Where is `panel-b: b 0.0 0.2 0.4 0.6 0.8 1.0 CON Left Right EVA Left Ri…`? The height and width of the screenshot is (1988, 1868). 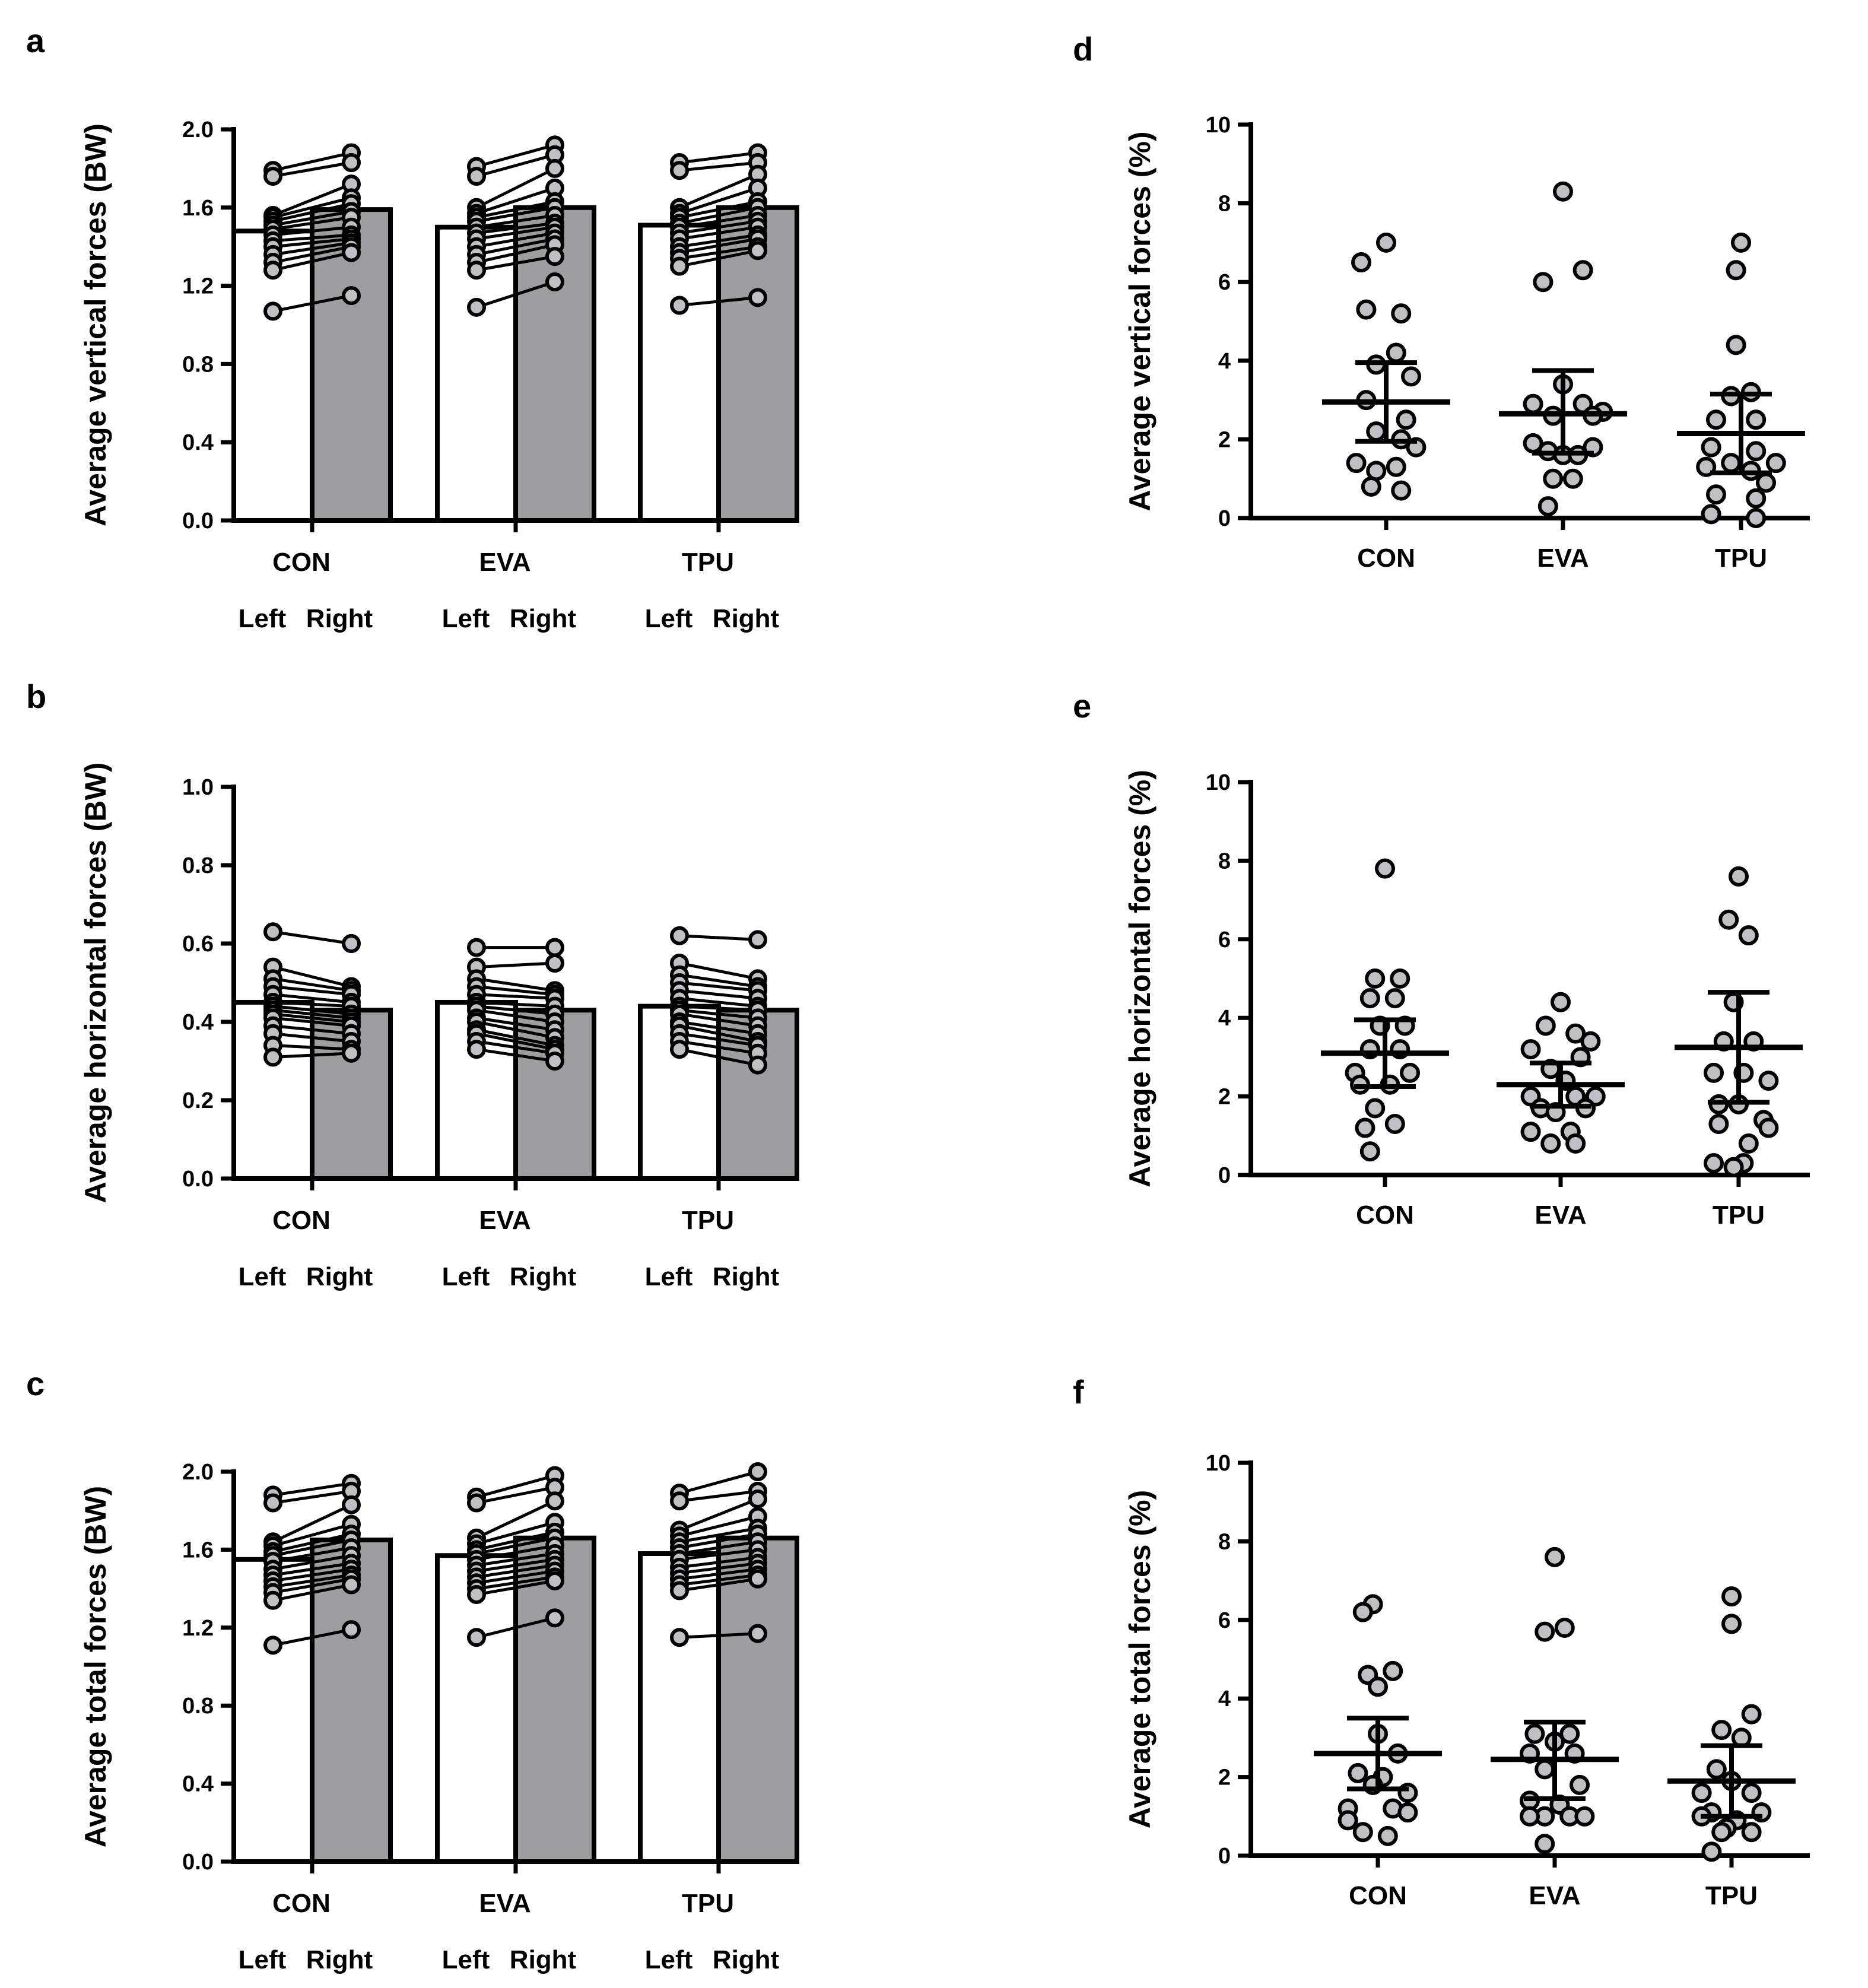 panel-b: b 0.0 0.2 0.4 0.6 0.8 1.0 CON Left Right EVA Left Ri… is located at coordinates (412, 985).